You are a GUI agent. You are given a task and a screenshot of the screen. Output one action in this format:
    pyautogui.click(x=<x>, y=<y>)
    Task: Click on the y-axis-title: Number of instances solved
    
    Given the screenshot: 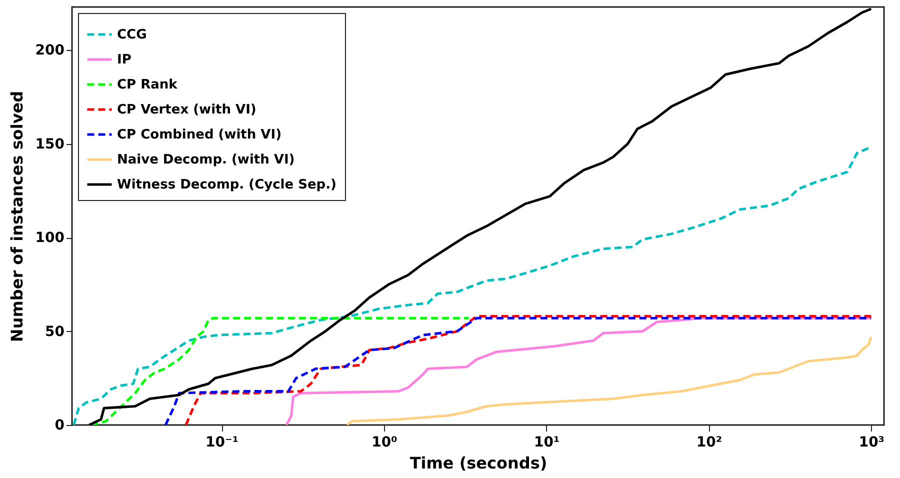 What is the action you would take?
    pyautogui.click(x=16, y=216)
    